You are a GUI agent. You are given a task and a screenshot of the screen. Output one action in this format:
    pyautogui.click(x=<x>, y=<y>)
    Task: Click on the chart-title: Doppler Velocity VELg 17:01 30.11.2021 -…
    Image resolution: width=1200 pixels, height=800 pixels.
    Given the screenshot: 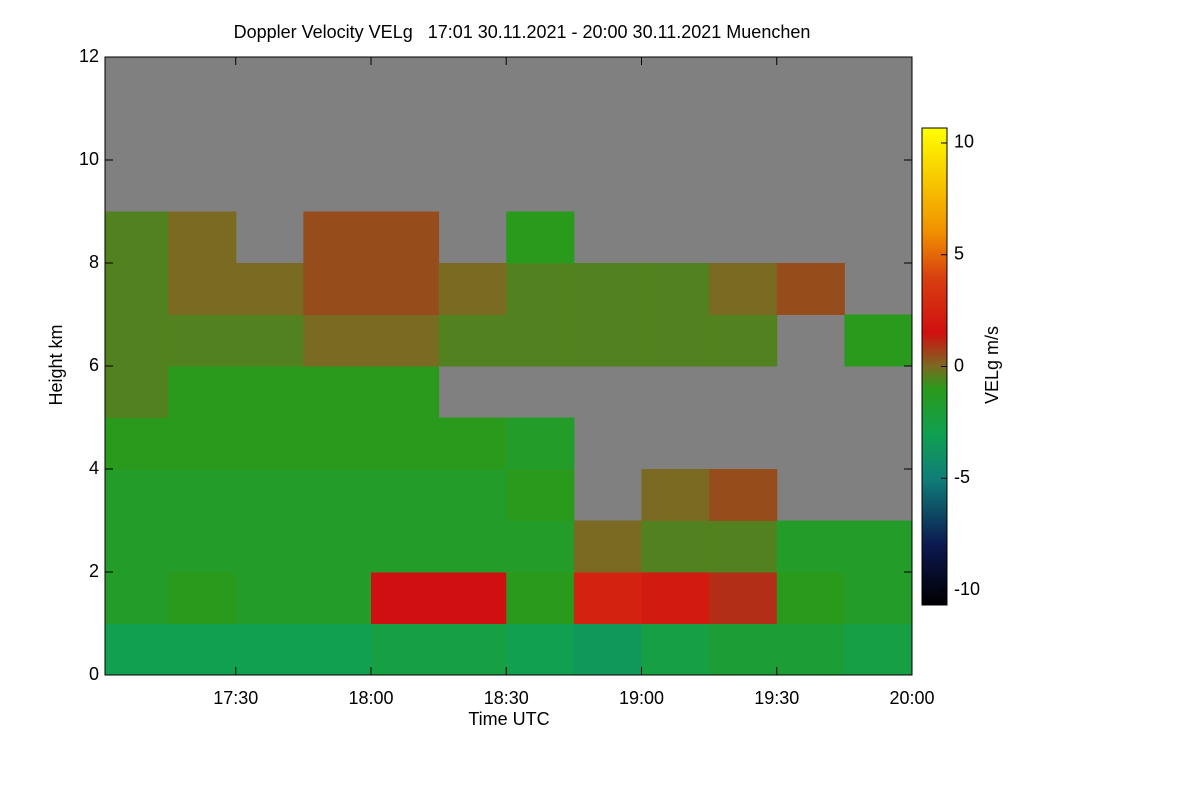 What is the action you would take?
    pyautogui.click(x=522, y=32)
    